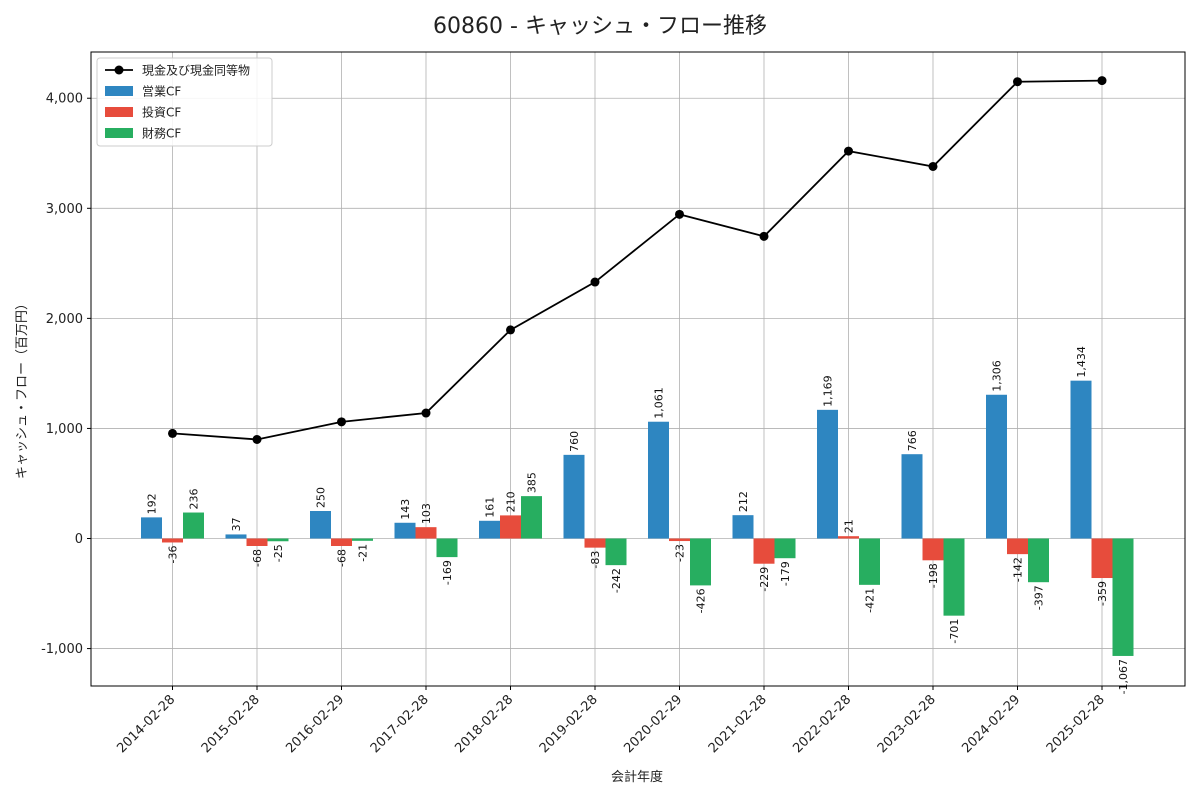 Image resolution: width=1200 pixels, height=800 pixels. I want to click on bar-value-label: 1,169, so click(828, 391).